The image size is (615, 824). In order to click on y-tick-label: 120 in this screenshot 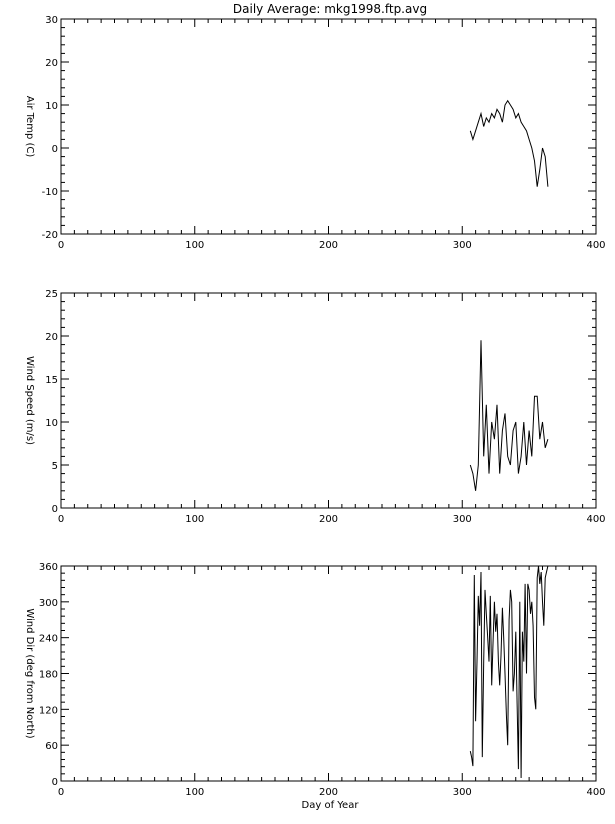, I will do `click(48, 710)`.